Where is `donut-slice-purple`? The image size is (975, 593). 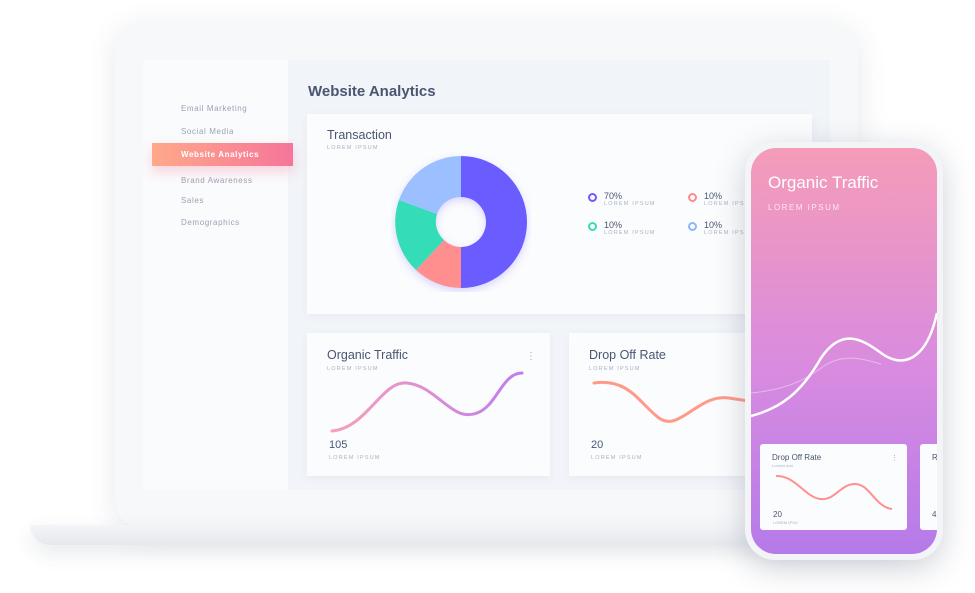 donut-slice-purple is located at coordinates (494, 222).